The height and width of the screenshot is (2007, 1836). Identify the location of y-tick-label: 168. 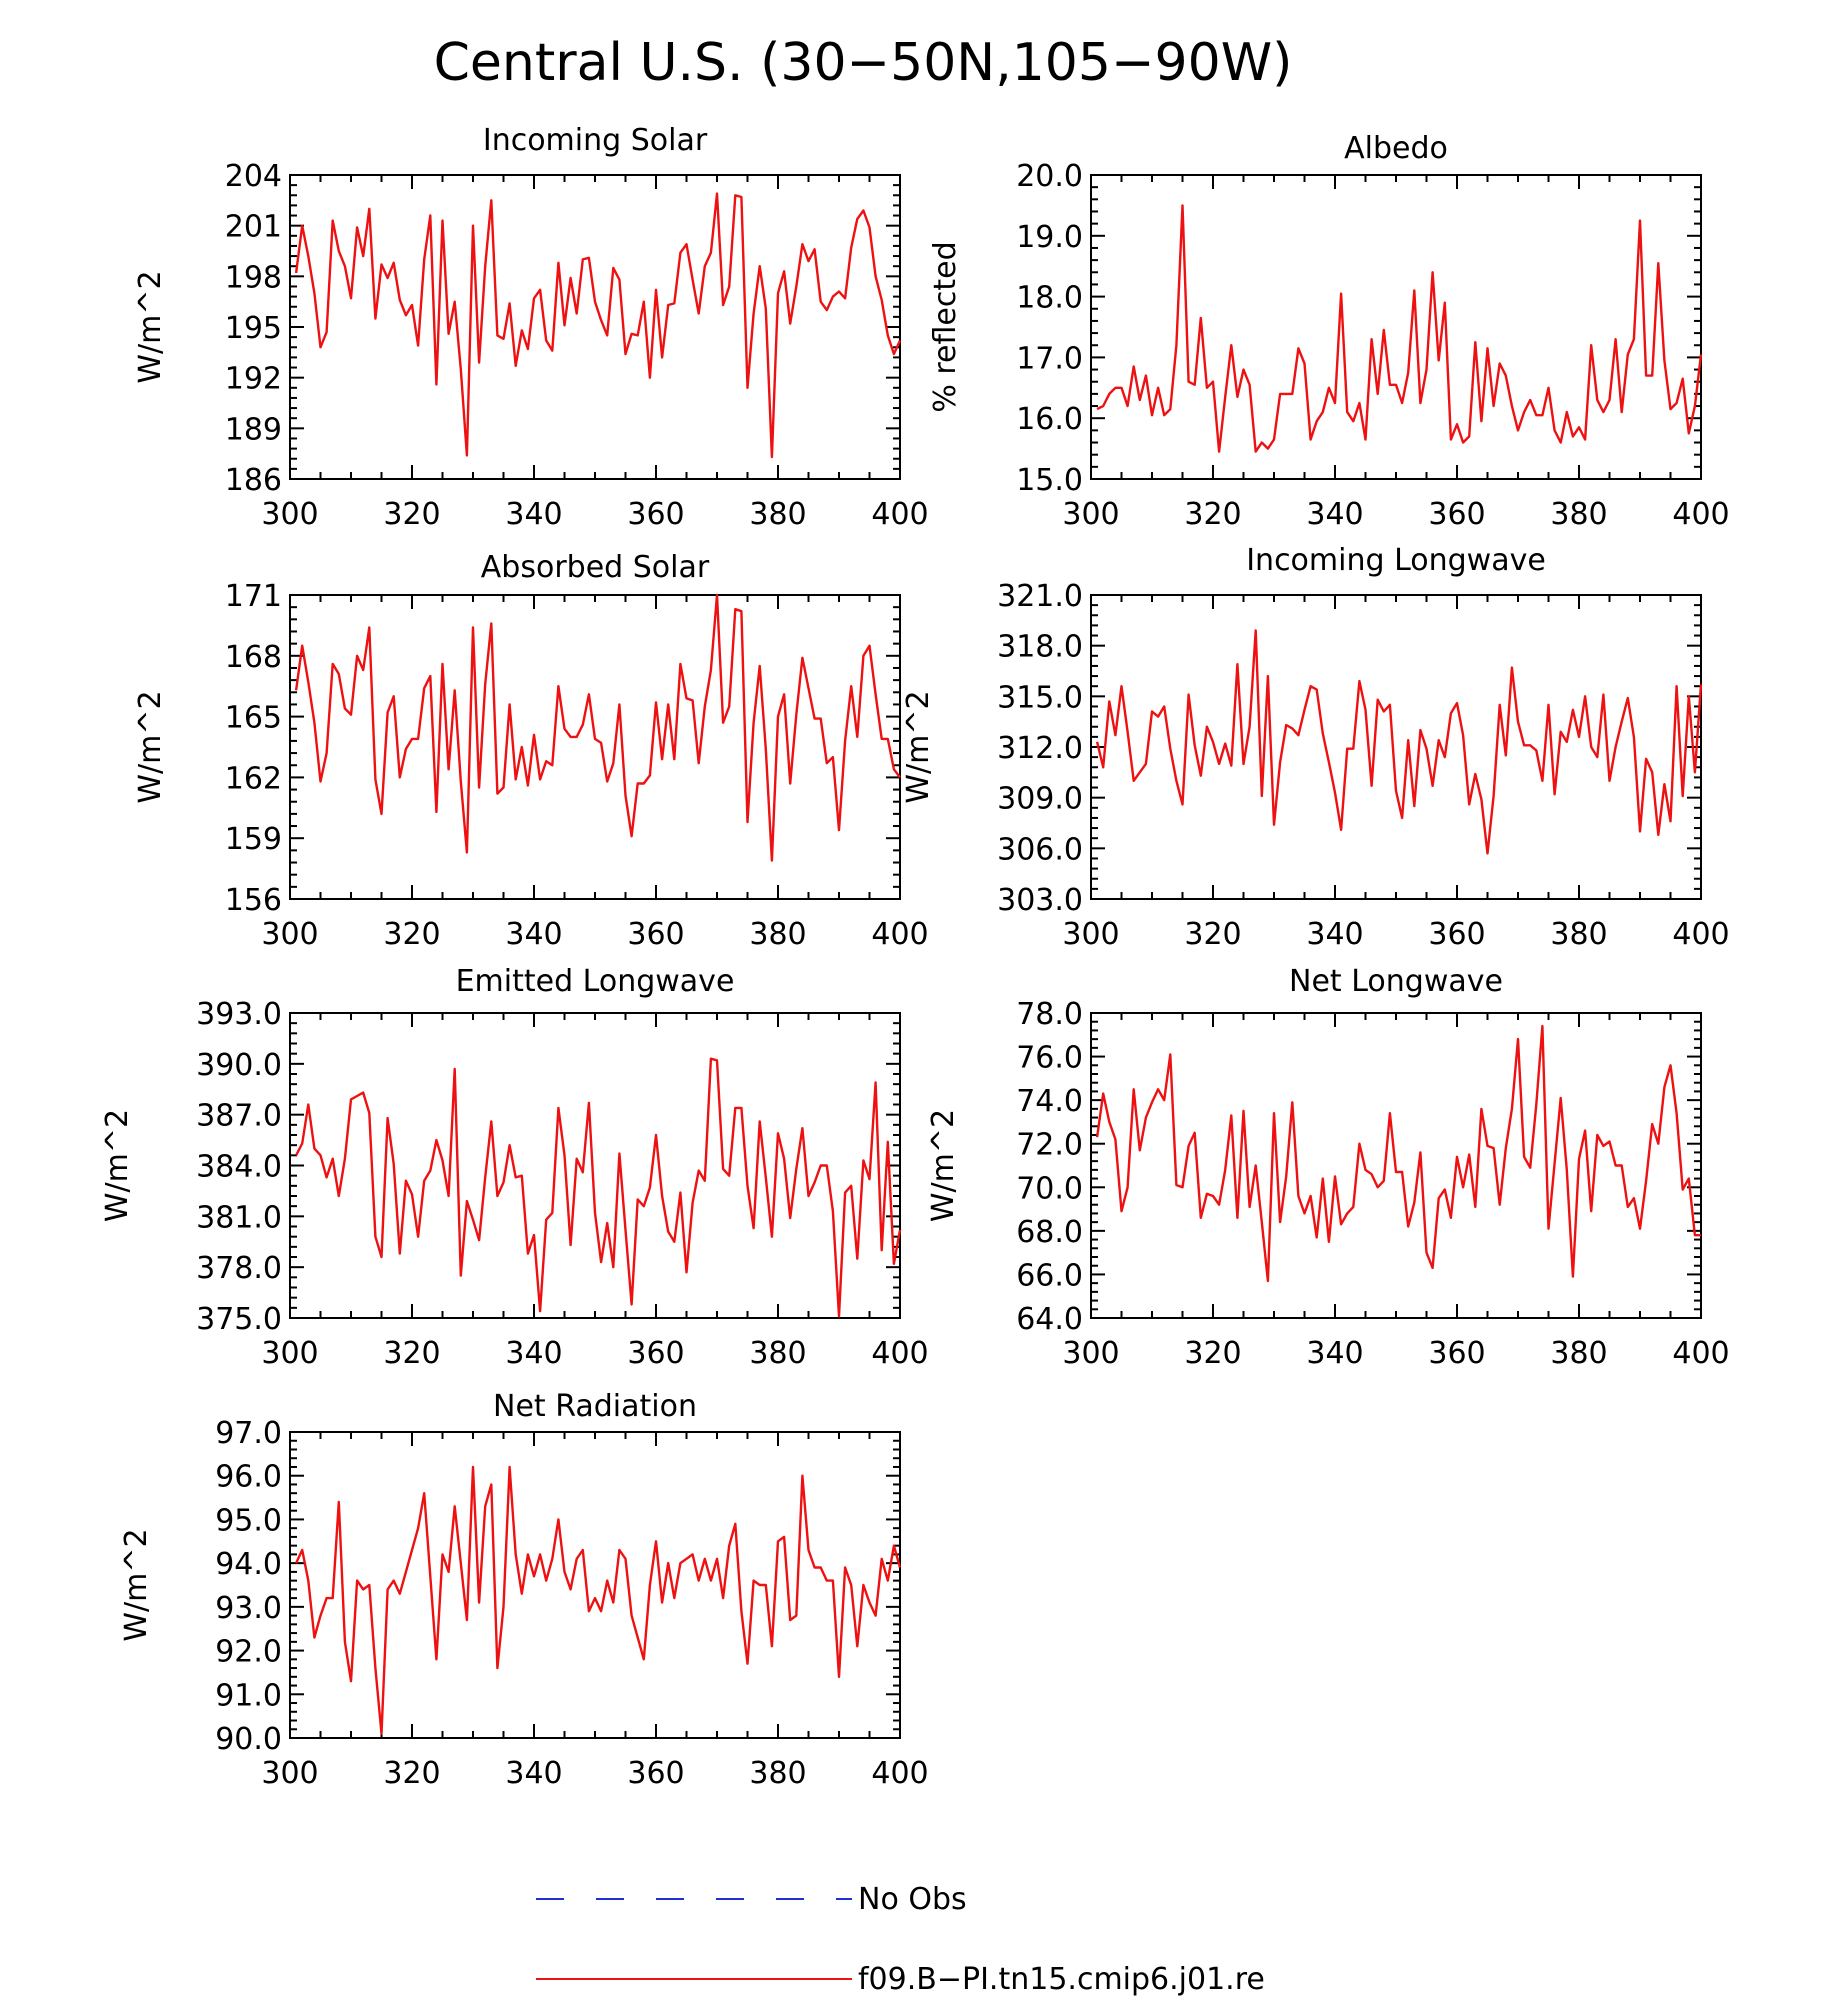
(253, 657).